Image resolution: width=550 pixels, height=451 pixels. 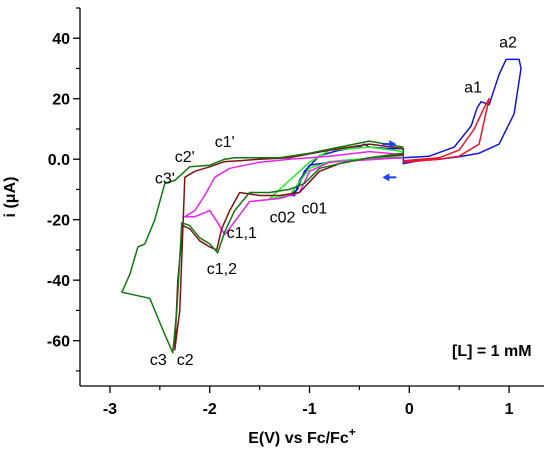 What do you see at coordinates (61, 39) in the screenshot?
I see `y-tick-label: 40` at bounding box center [61, 39].